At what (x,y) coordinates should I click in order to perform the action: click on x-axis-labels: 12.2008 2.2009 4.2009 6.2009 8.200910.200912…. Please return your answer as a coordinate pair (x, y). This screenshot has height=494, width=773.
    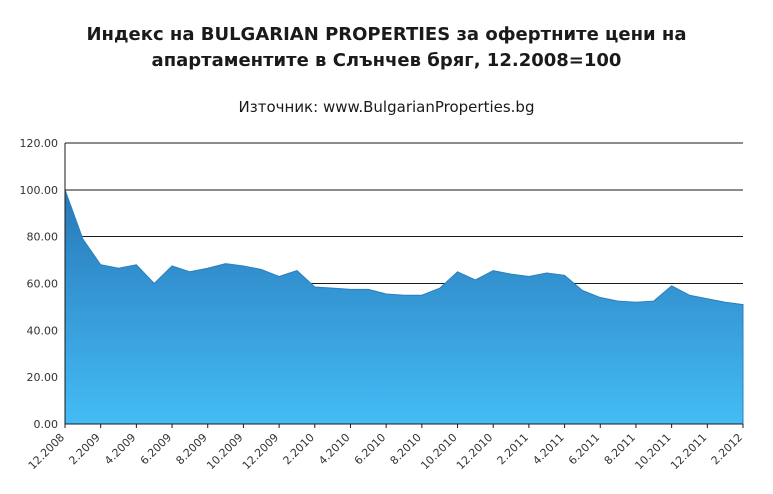
    Looking at the image, I should click on (385, 448).